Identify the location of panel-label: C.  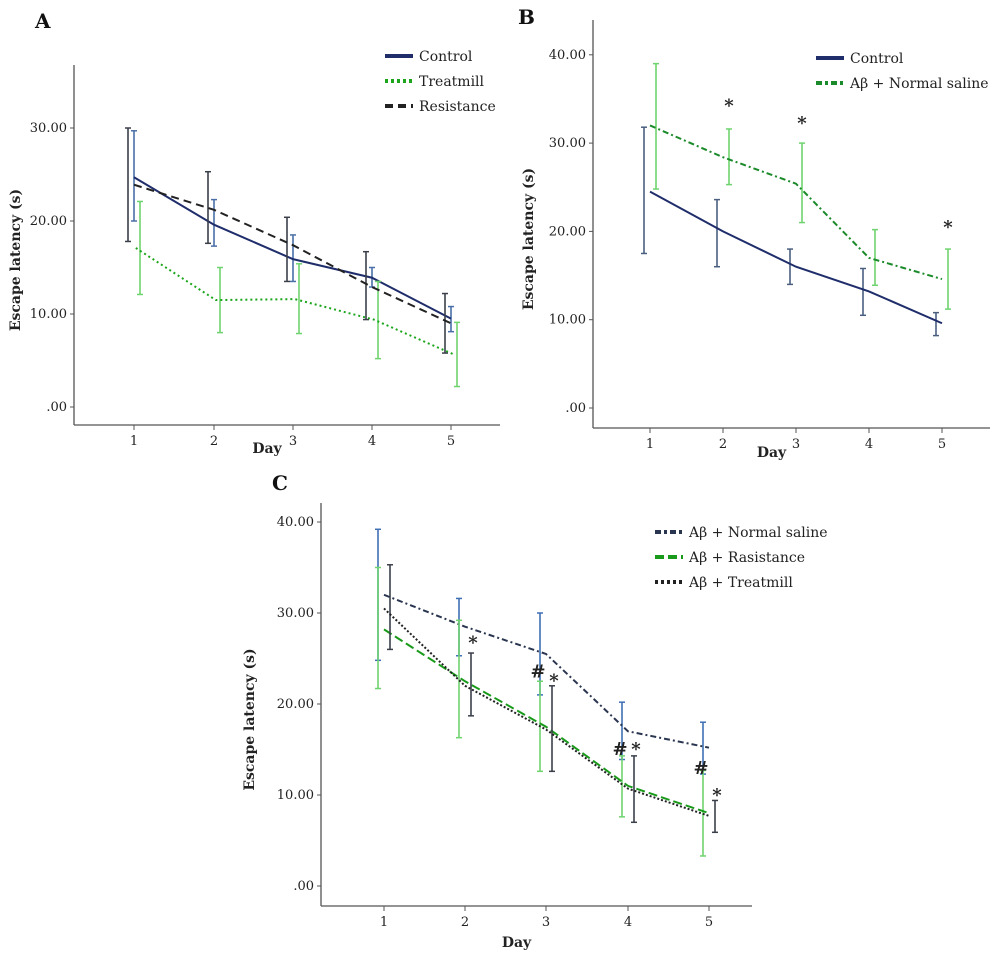
(280, 483).